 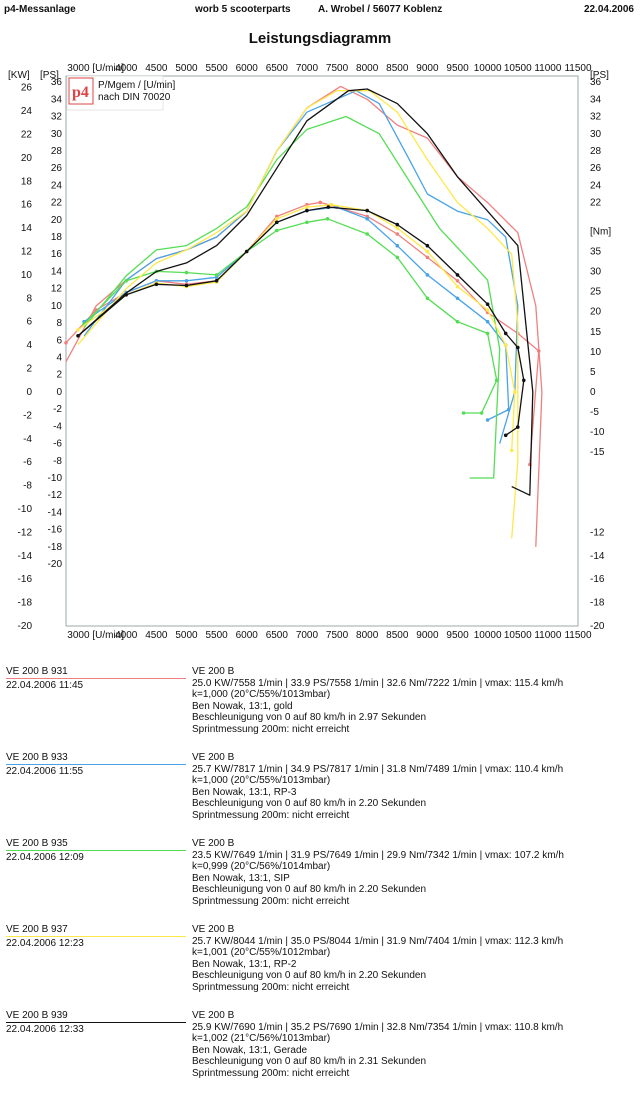 What do you see at coordinates (247, 68) in the screenshot?
I see `x-tick-label-top: 6000` at bounding box center [247, 68].